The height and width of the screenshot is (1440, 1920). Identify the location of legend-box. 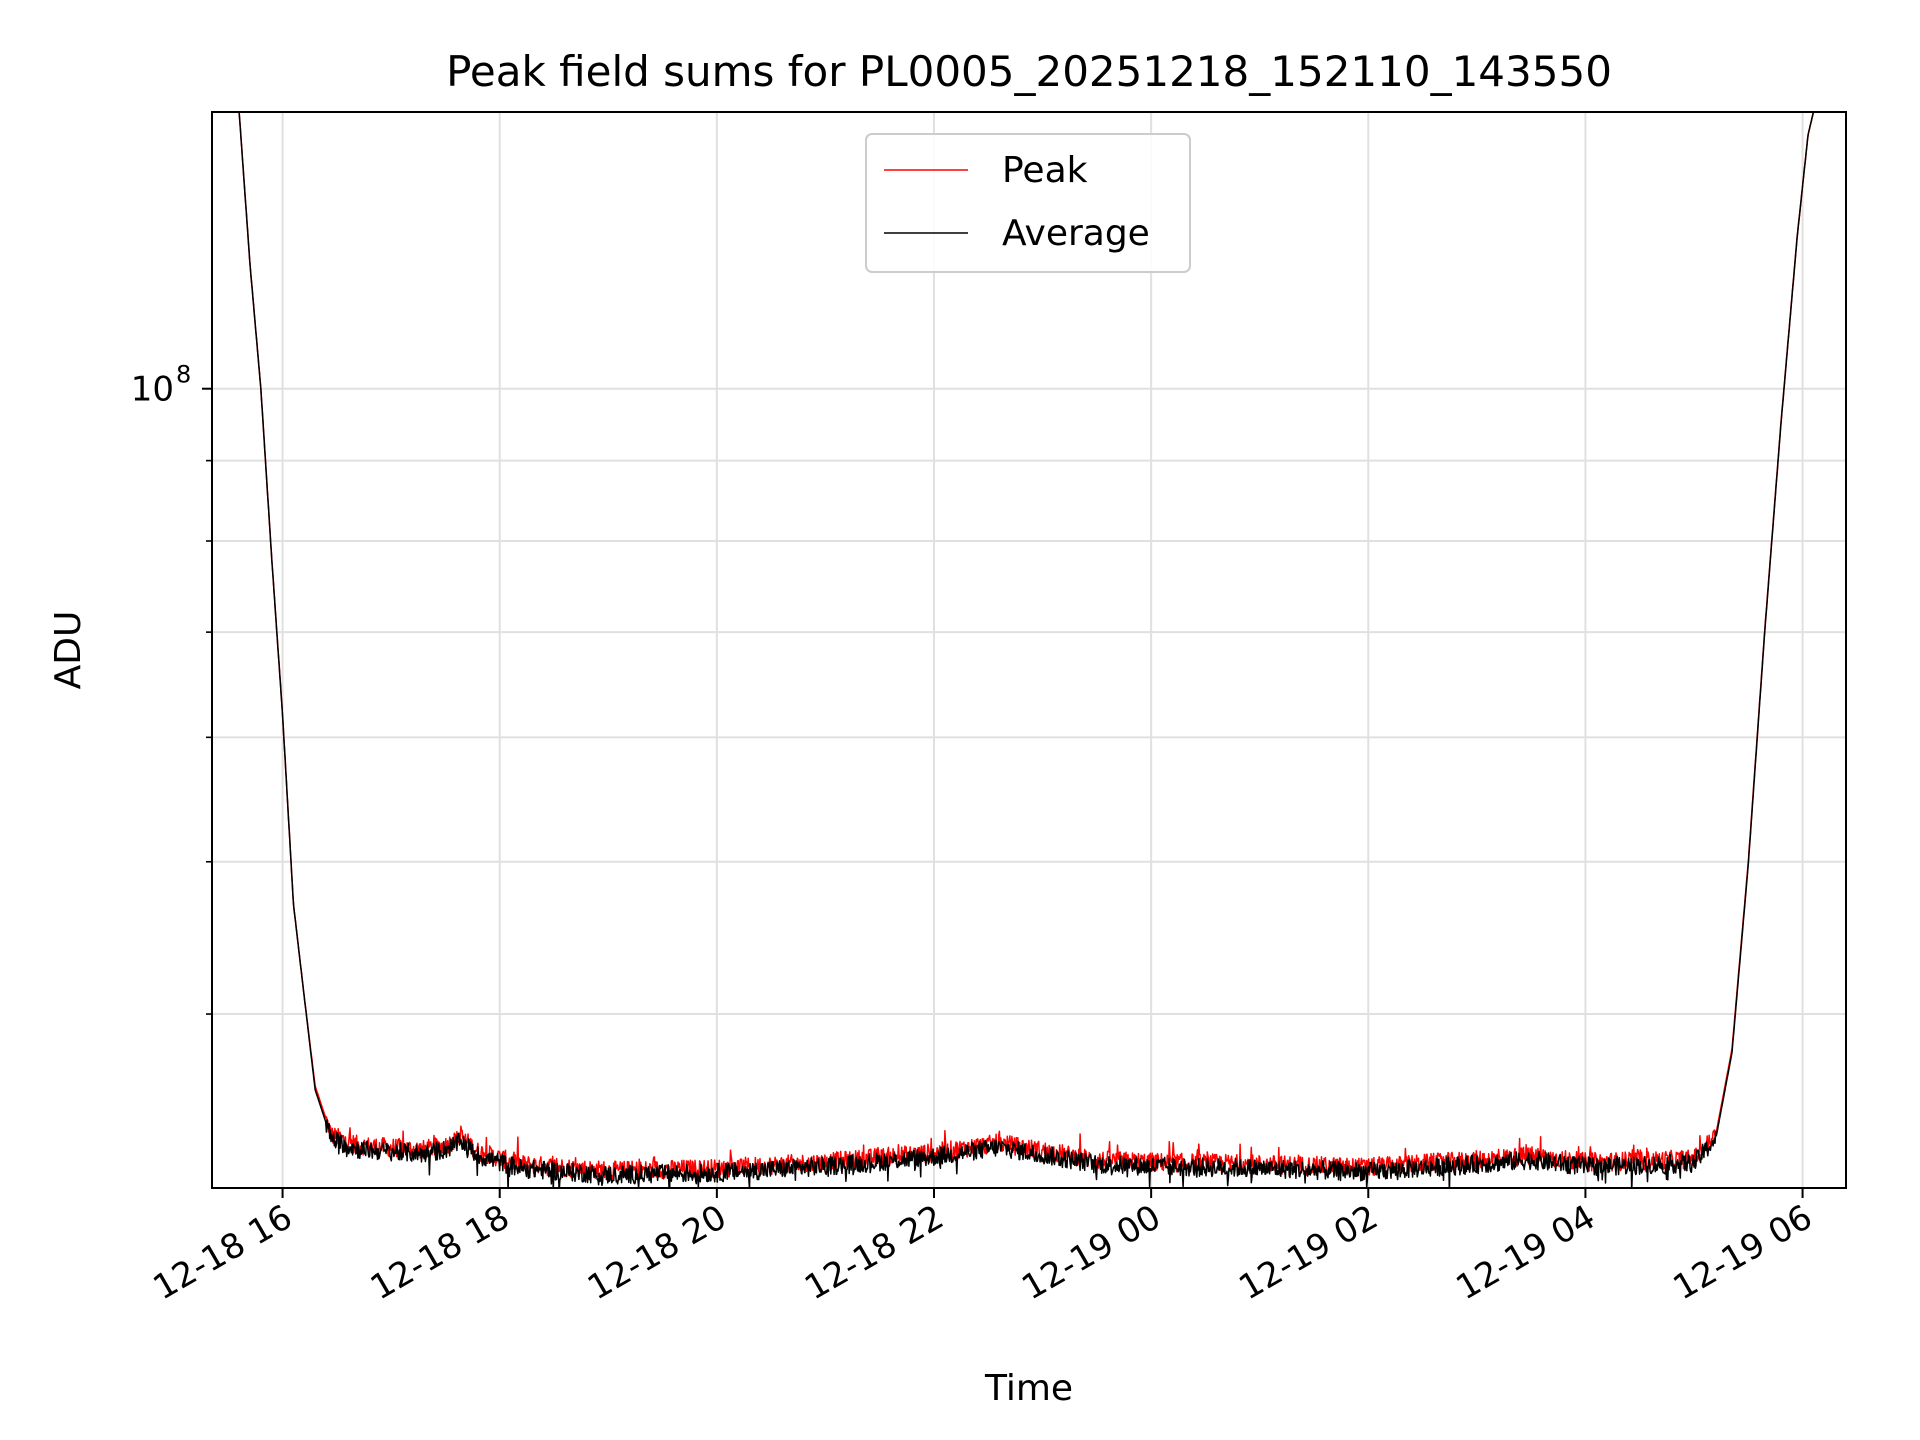
(1028, 203).